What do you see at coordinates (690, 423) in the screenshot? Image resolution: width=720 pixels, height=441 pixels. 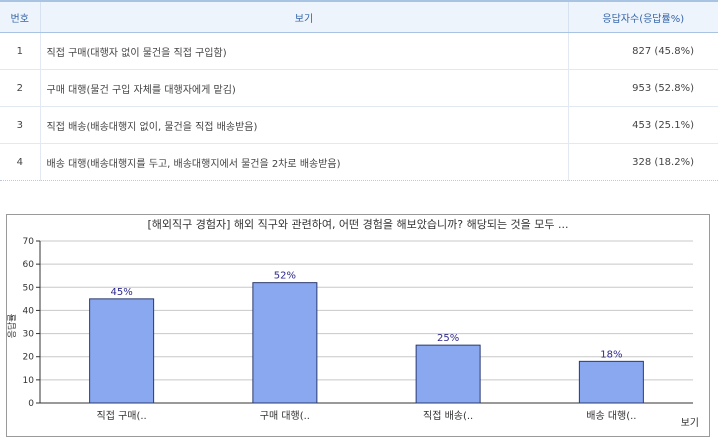 I see `x-axis-label: 보기` at bounding box center [690, 423].